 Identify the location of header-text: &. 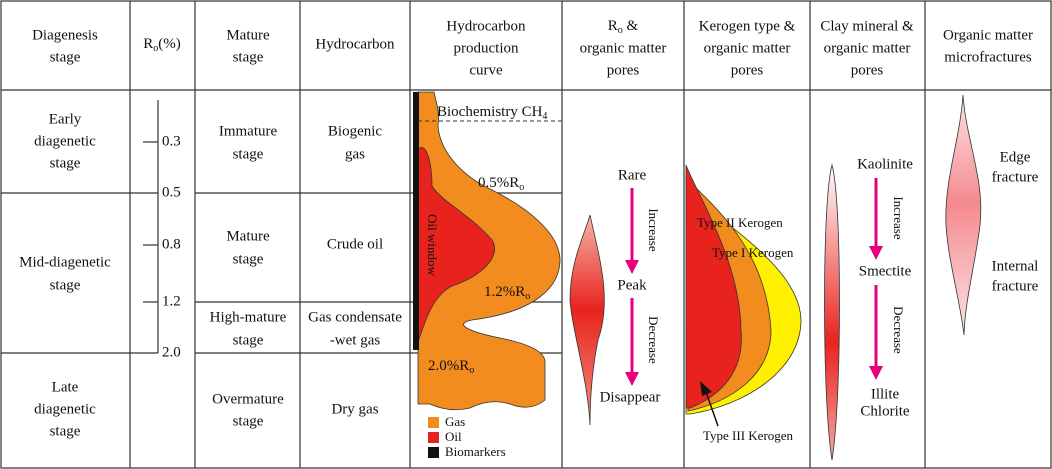
(631, 26).